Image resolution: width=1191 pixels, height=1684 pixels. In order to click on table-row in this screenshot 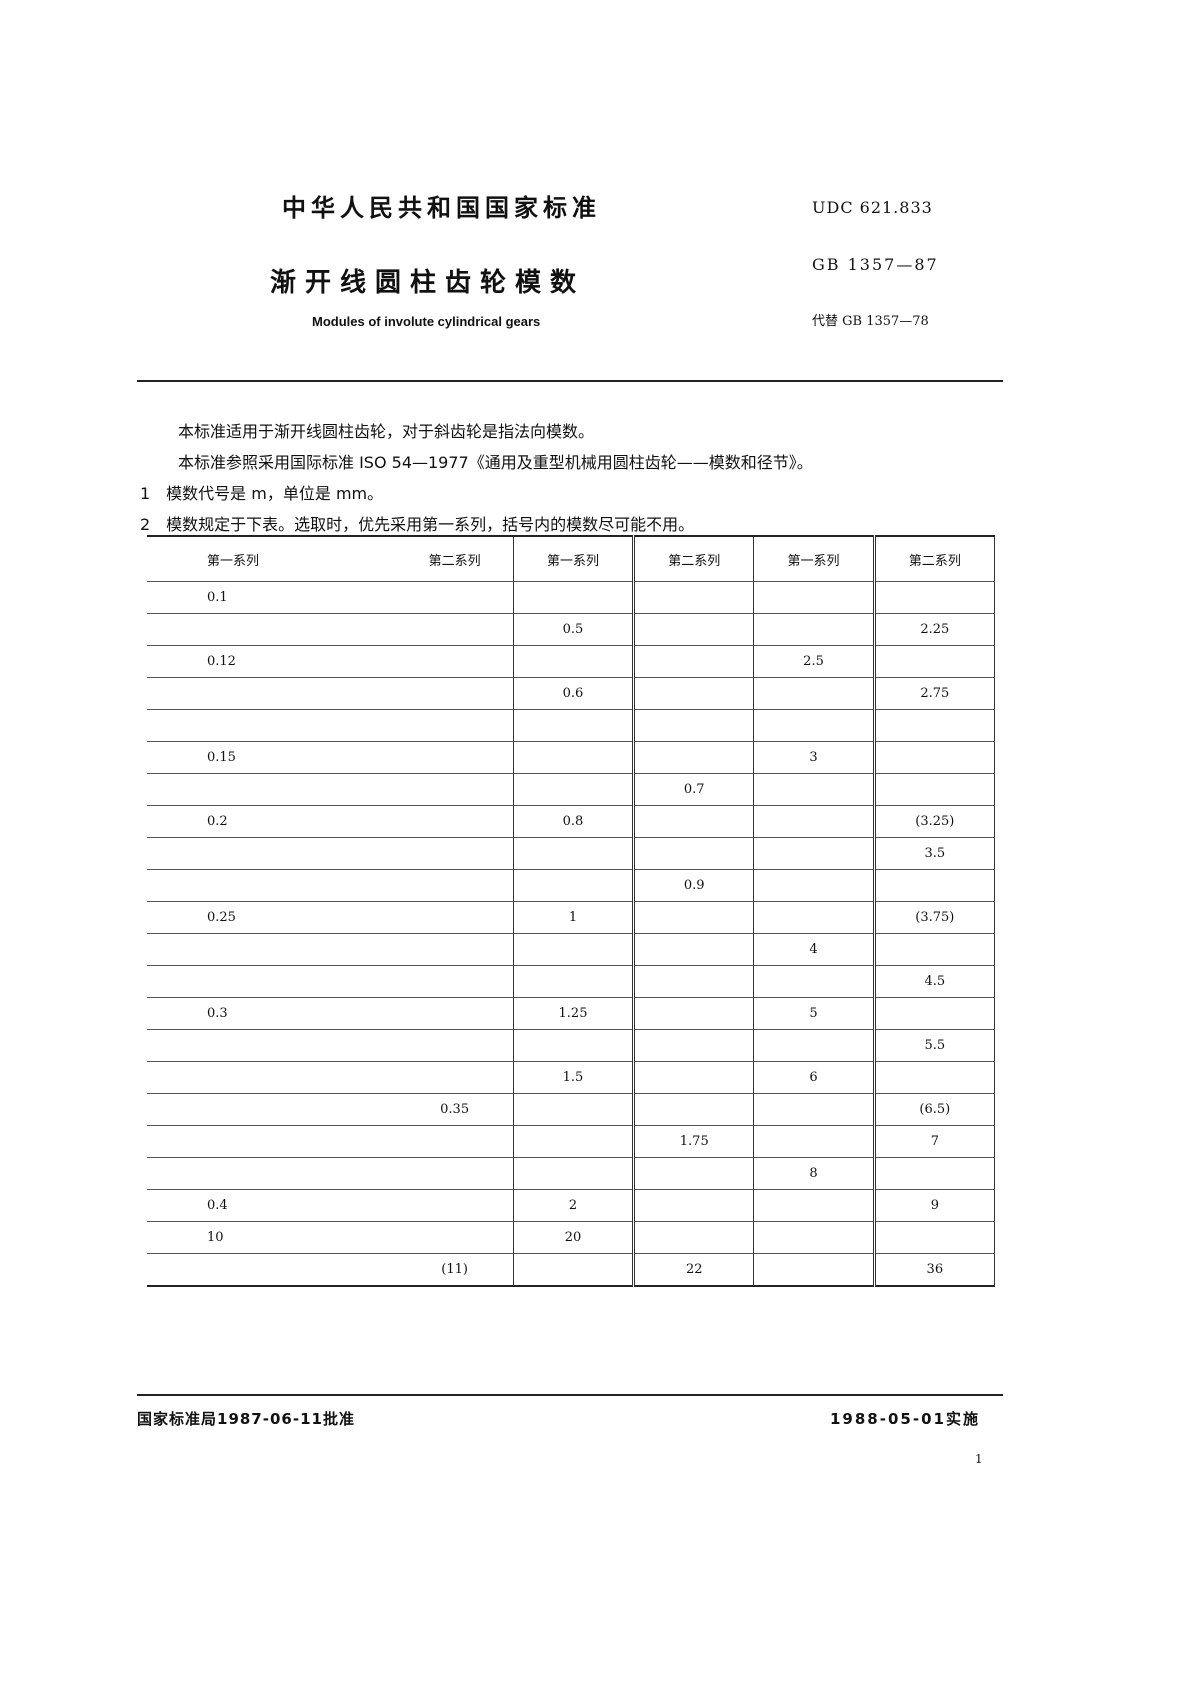, I will do `click(571, 725)`.